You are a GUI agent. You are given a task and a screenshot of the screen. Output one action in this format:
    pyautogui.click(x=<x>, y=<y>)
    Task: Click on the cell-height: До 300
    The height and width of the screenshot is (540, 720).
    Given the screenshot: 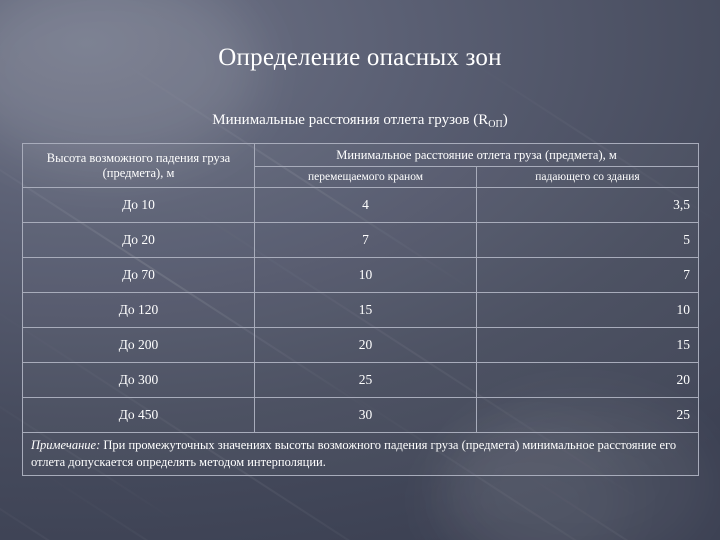 What is the action you would take?
    pyautogui.click(x=138, y=380)
    